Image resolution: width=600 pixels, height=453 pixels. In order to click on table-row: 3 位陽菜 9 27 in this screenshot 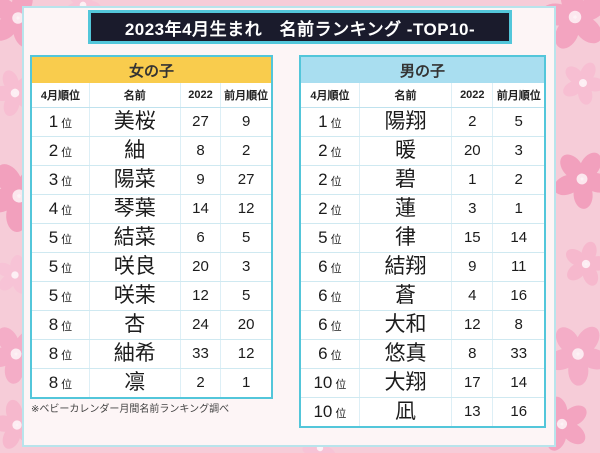, I will do `click(151, 180)`.